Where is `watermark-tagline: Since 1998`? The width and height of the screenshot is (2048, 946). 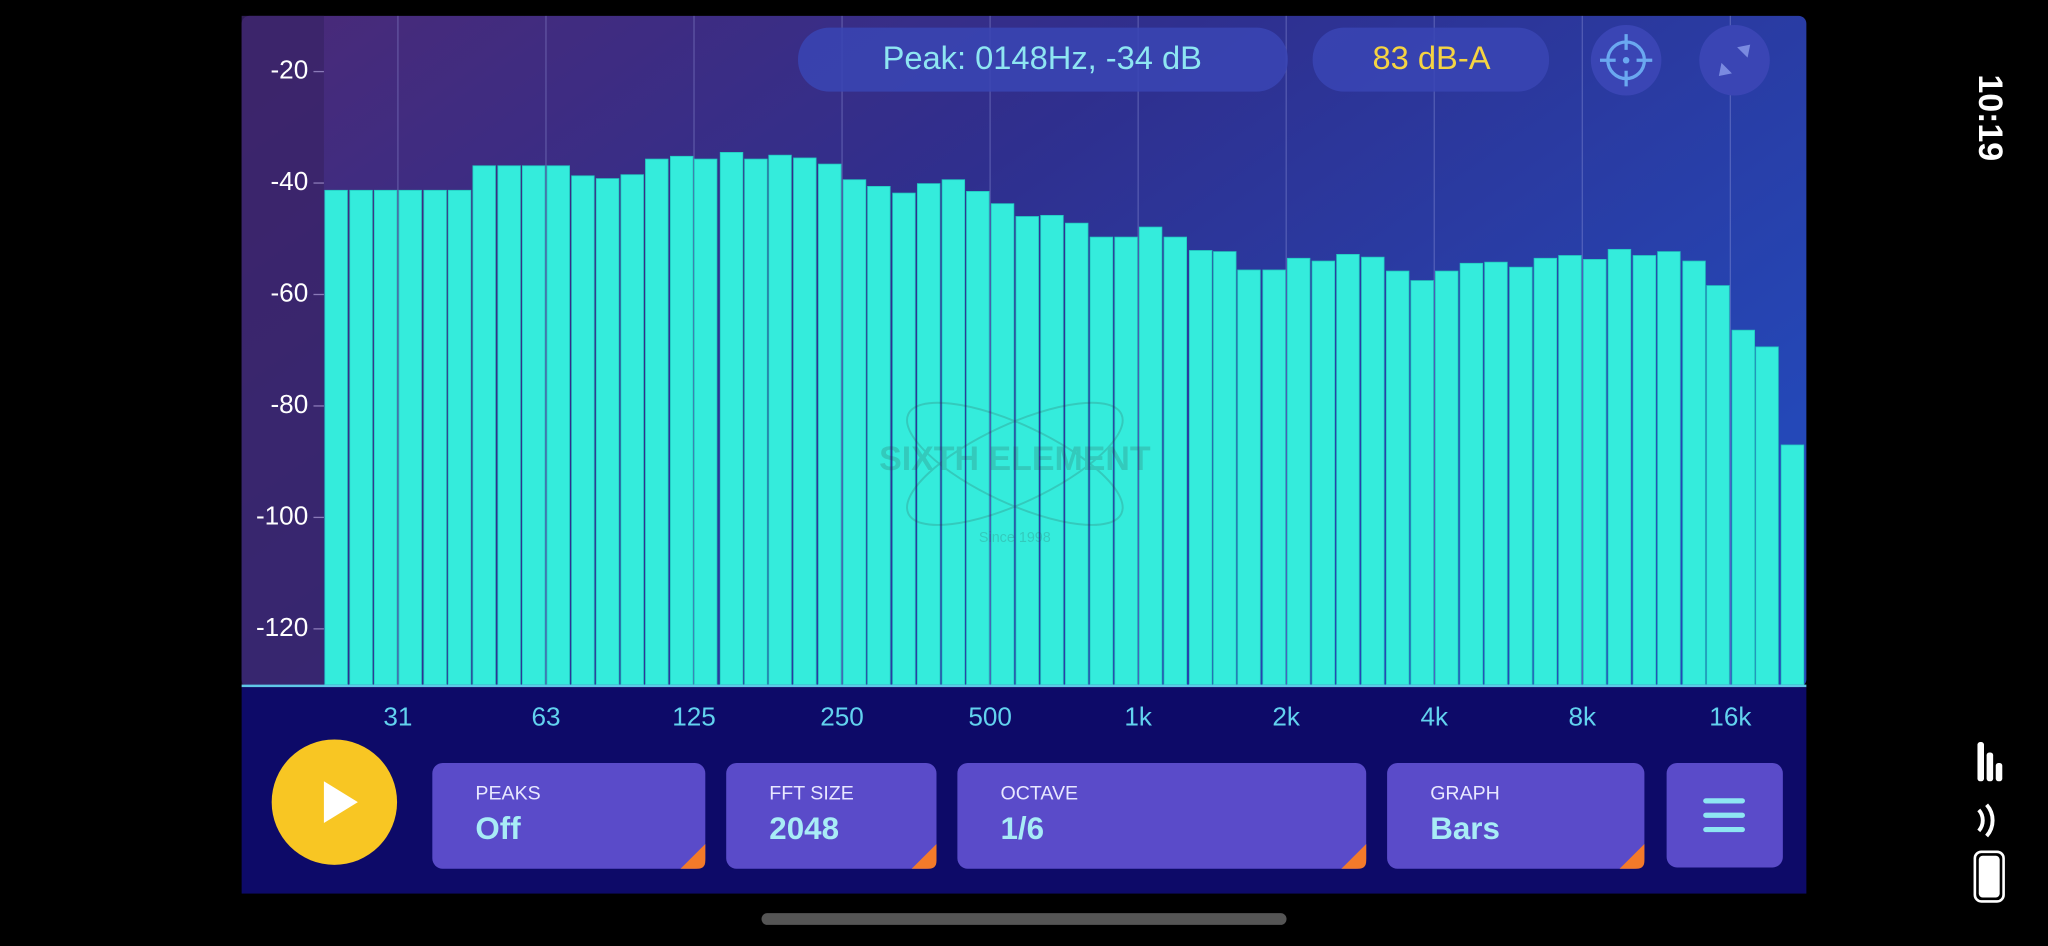 watermark-tagline: Since 1998 is located at coordinates (1015, 538).